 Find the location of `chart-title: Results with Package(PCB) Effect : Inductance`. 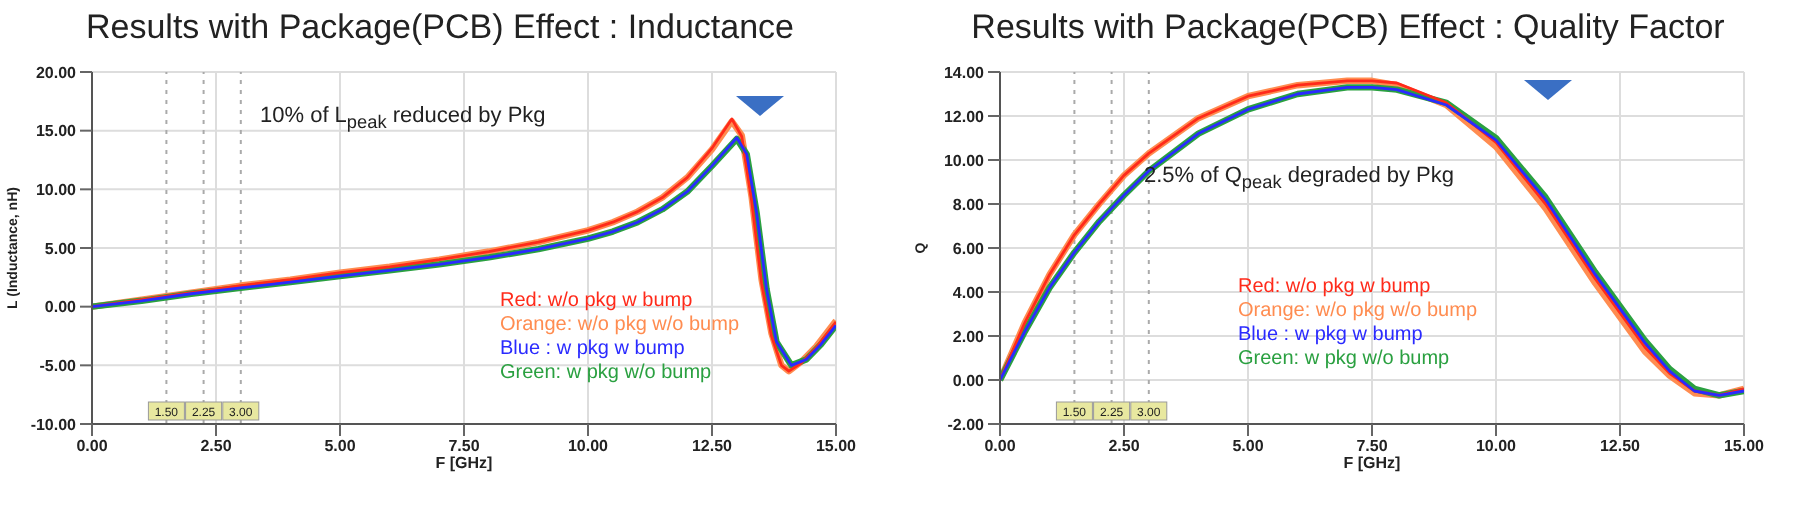

chart-title: Results with Package(PCB) Effect : Inductance is located at coordinates (440, 28).